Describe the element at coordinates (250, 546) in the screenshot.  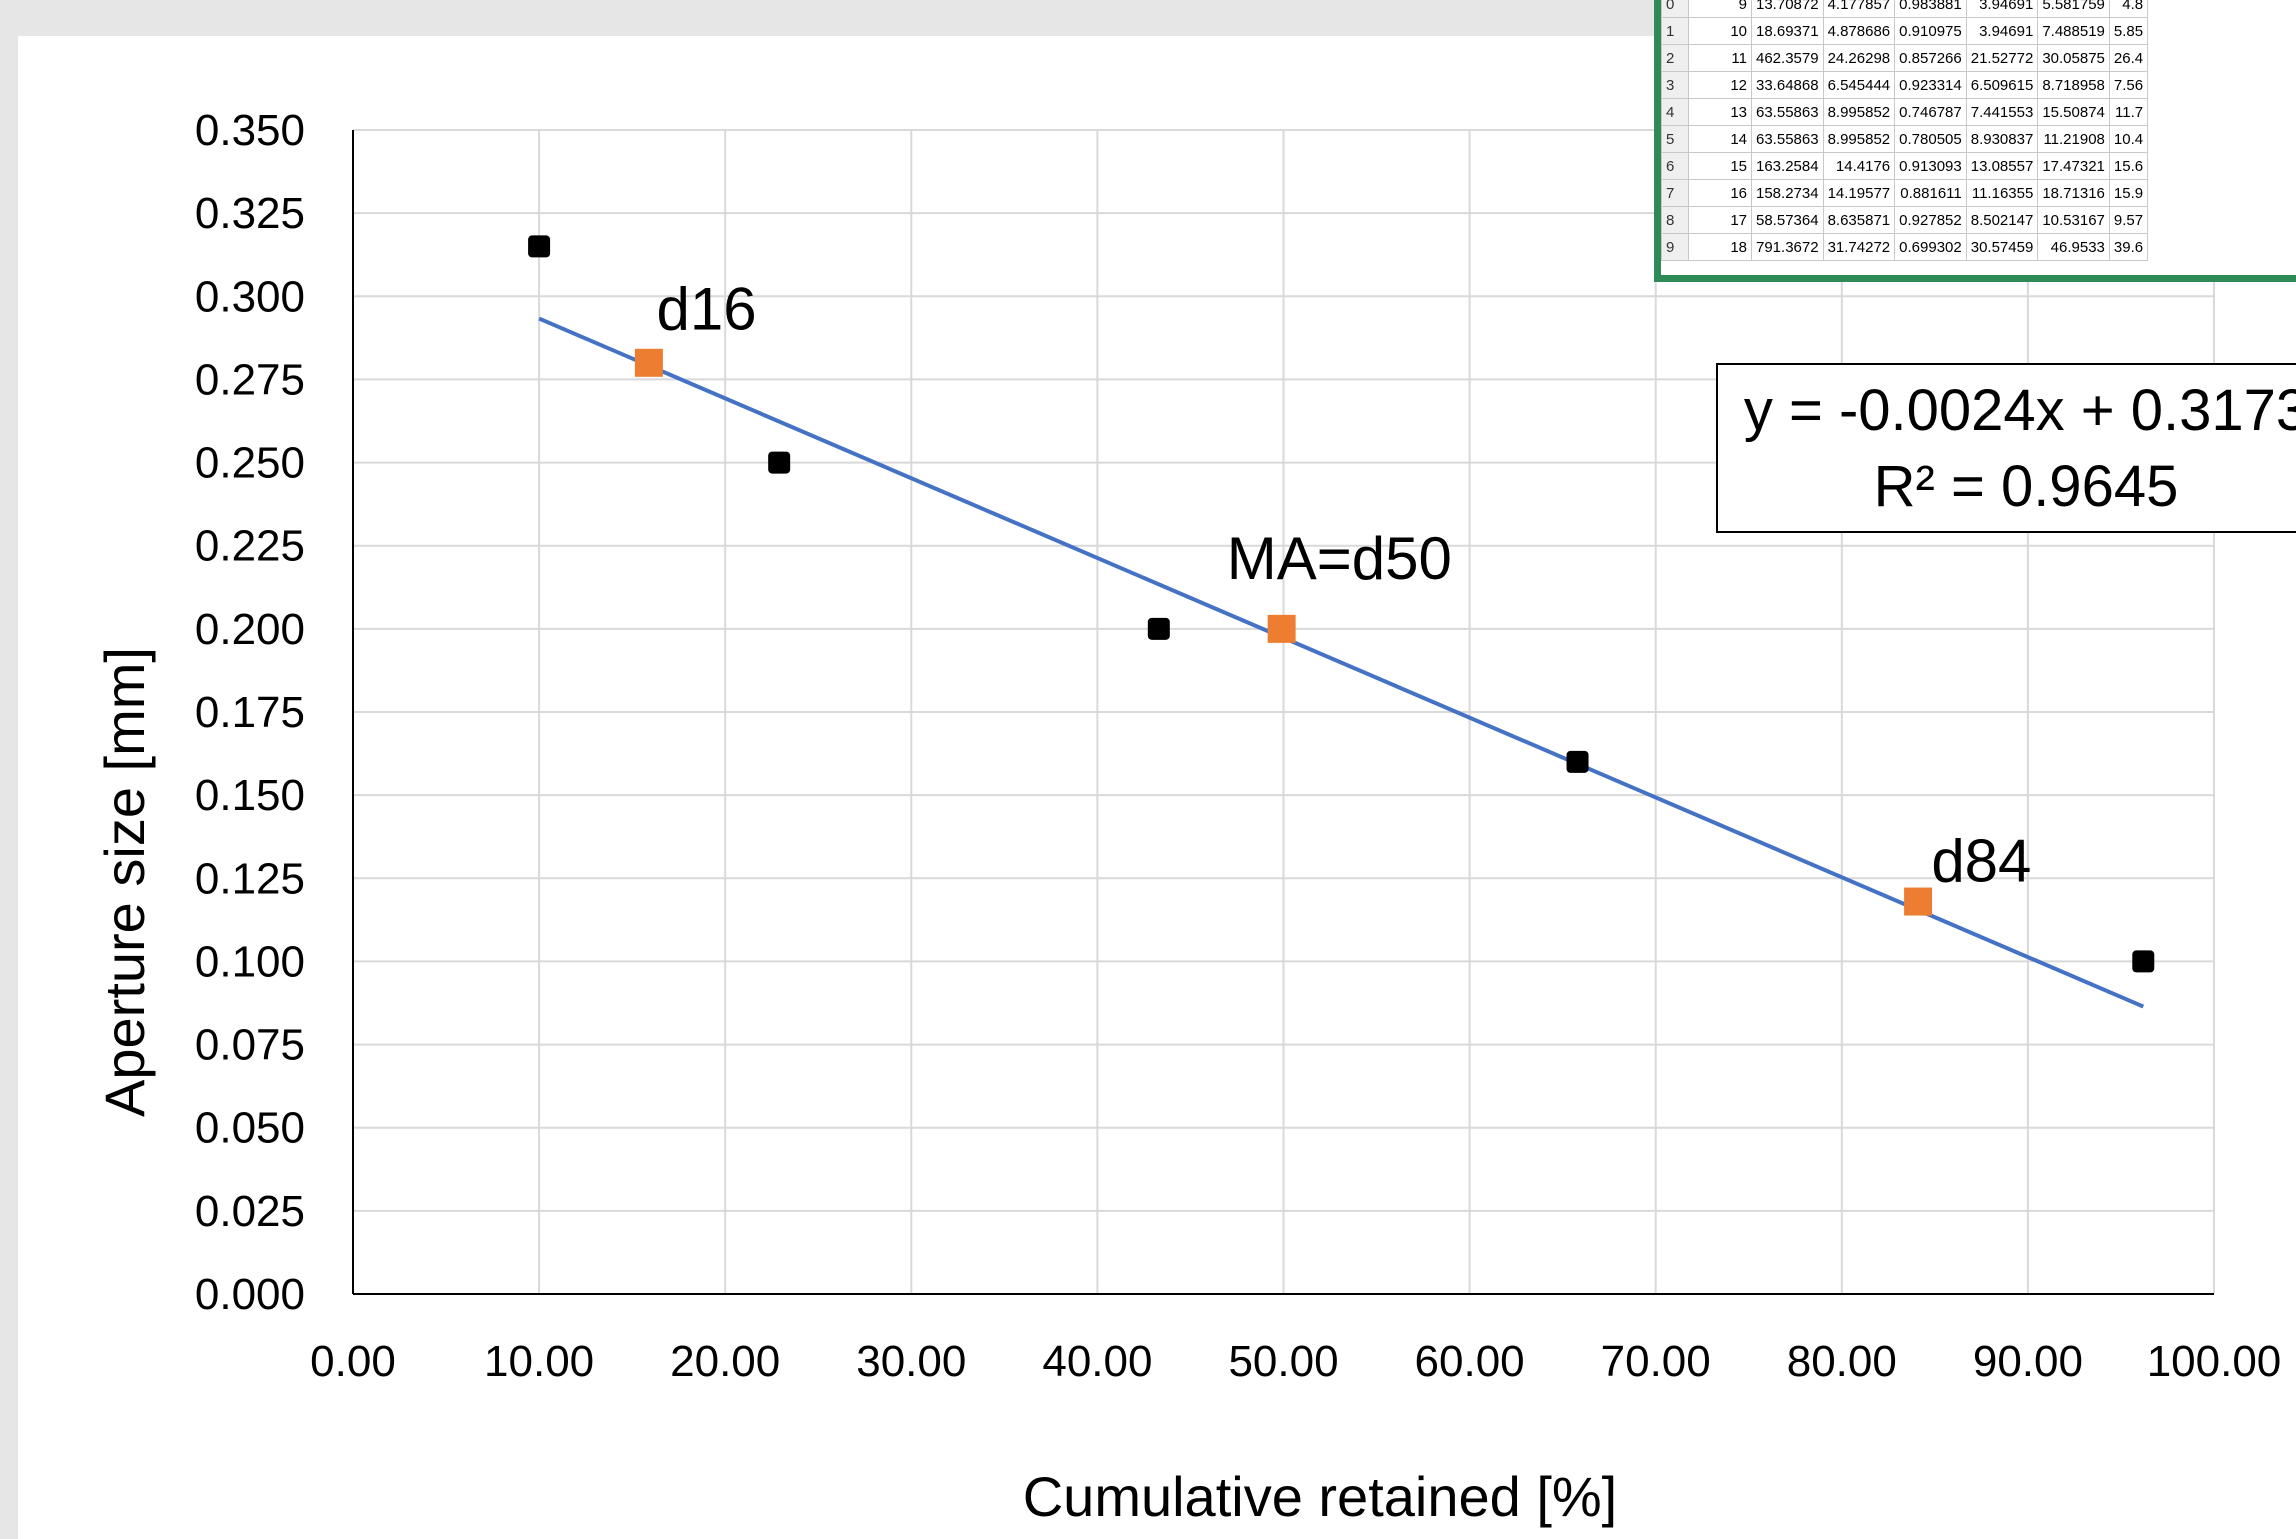
I see `y-tick-label: 0.225` at that location.